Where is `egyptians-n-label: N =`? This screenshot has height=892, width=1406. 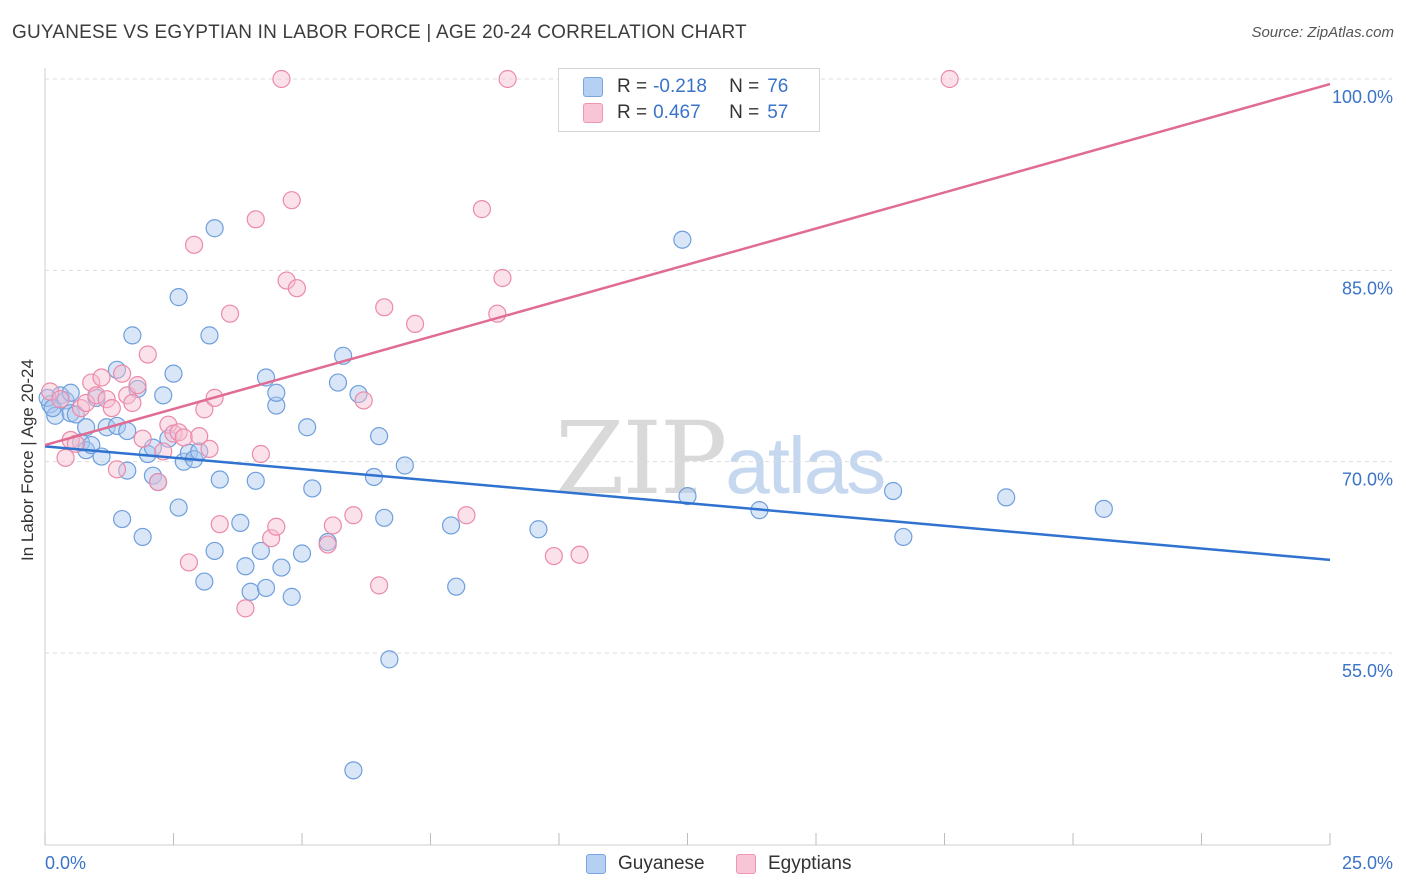 egyptians-n-label: N = is located at coordinates (744, 112).